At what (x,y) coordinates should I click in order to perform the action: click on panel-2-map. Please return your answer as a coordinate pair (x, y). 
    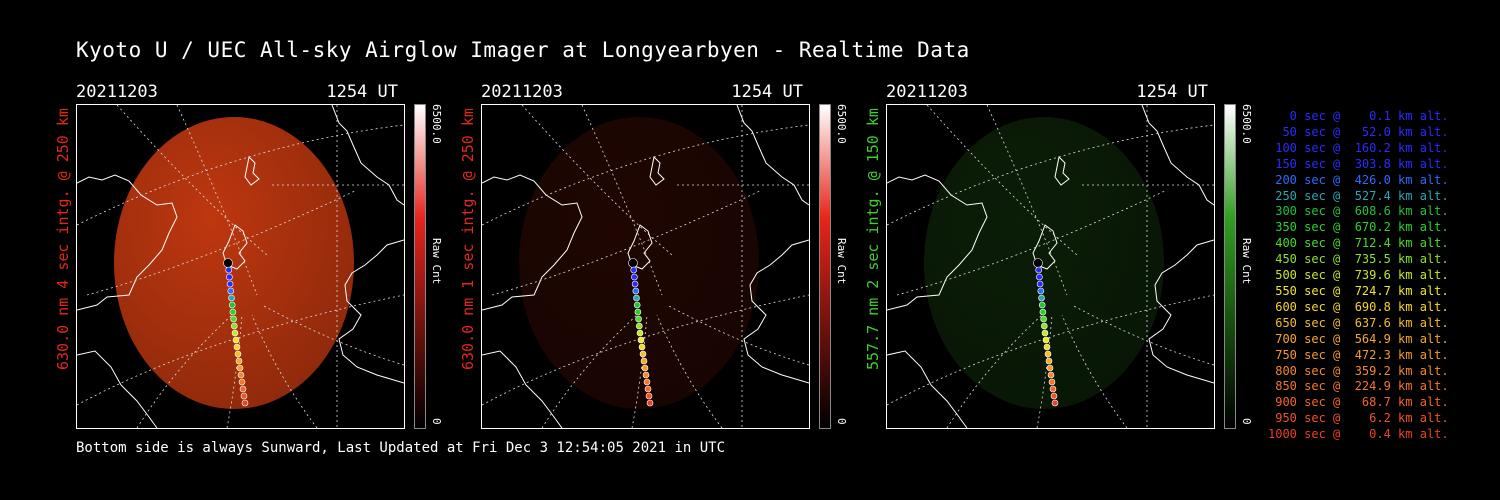
    Looking at the image, I should click on (645, 266).